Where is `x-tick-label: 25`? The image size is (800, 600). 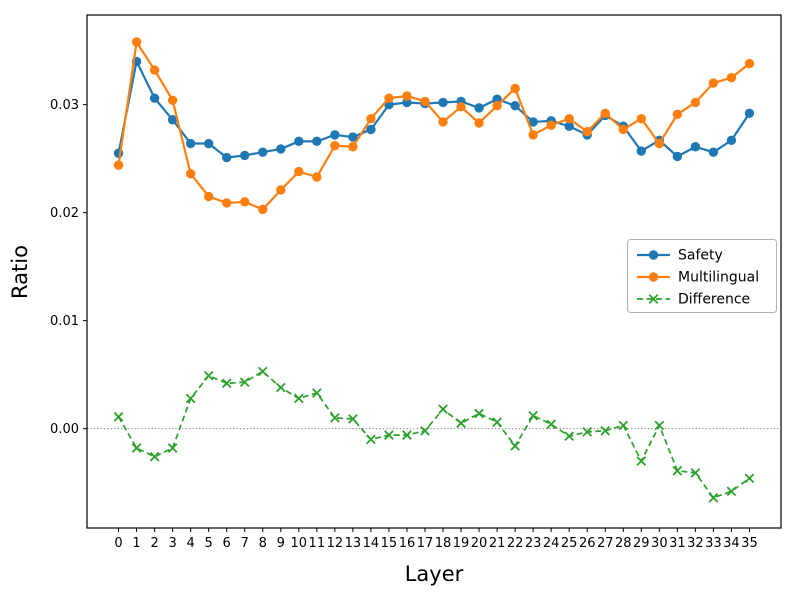
x-tick-label: 25 is located at coordinates (569, 543).